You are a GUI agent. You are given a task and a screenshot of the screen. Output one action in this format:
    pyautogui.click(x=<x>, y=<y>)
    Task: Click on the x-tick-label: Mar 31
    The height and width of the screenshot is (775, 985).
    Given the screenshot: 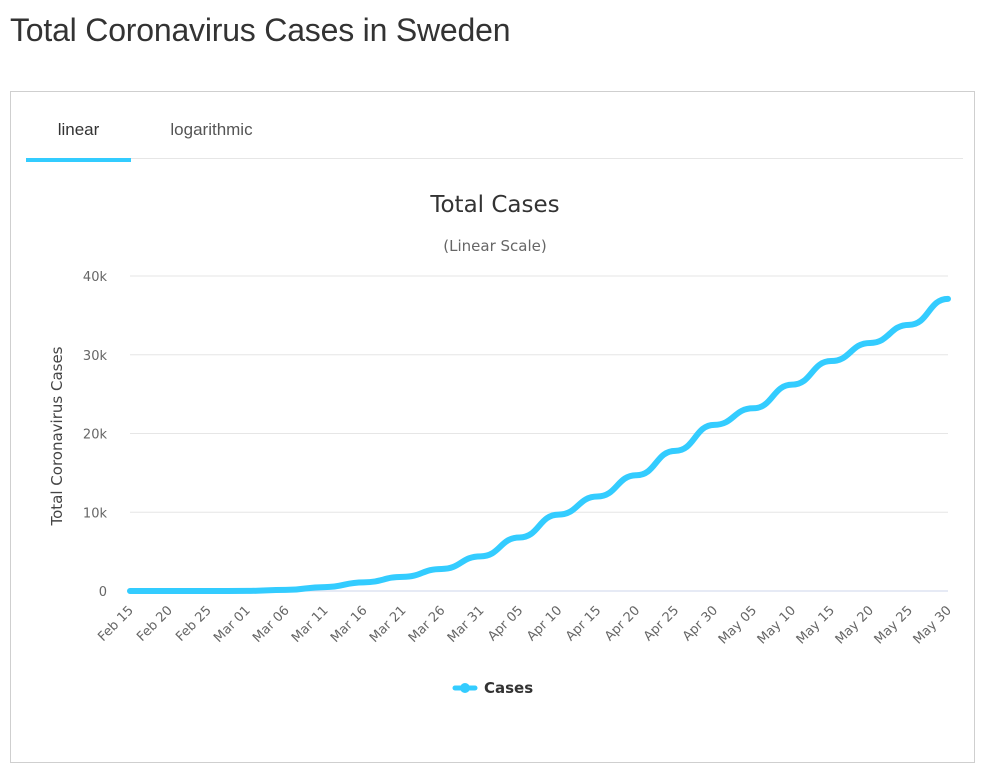 What is the action you would take?
    pyautogui.click(x=466, y=624)
    